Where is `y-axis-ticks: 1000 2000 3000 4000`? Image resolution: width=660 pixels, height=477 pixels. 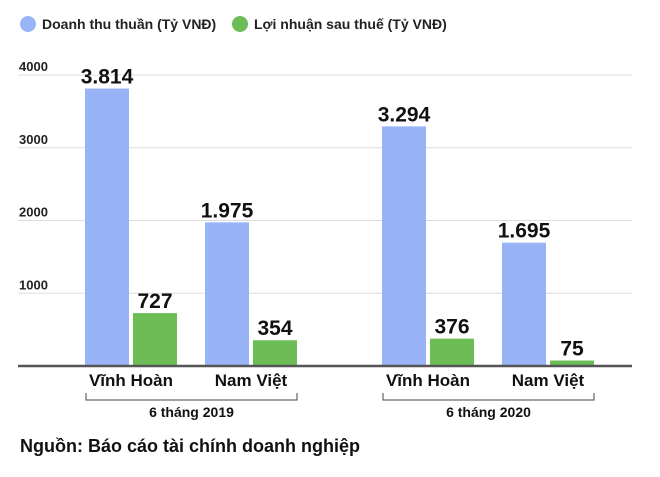 y-axis-ticks: 1000 2000 3000 4000 is located at coordinates (33, 175).